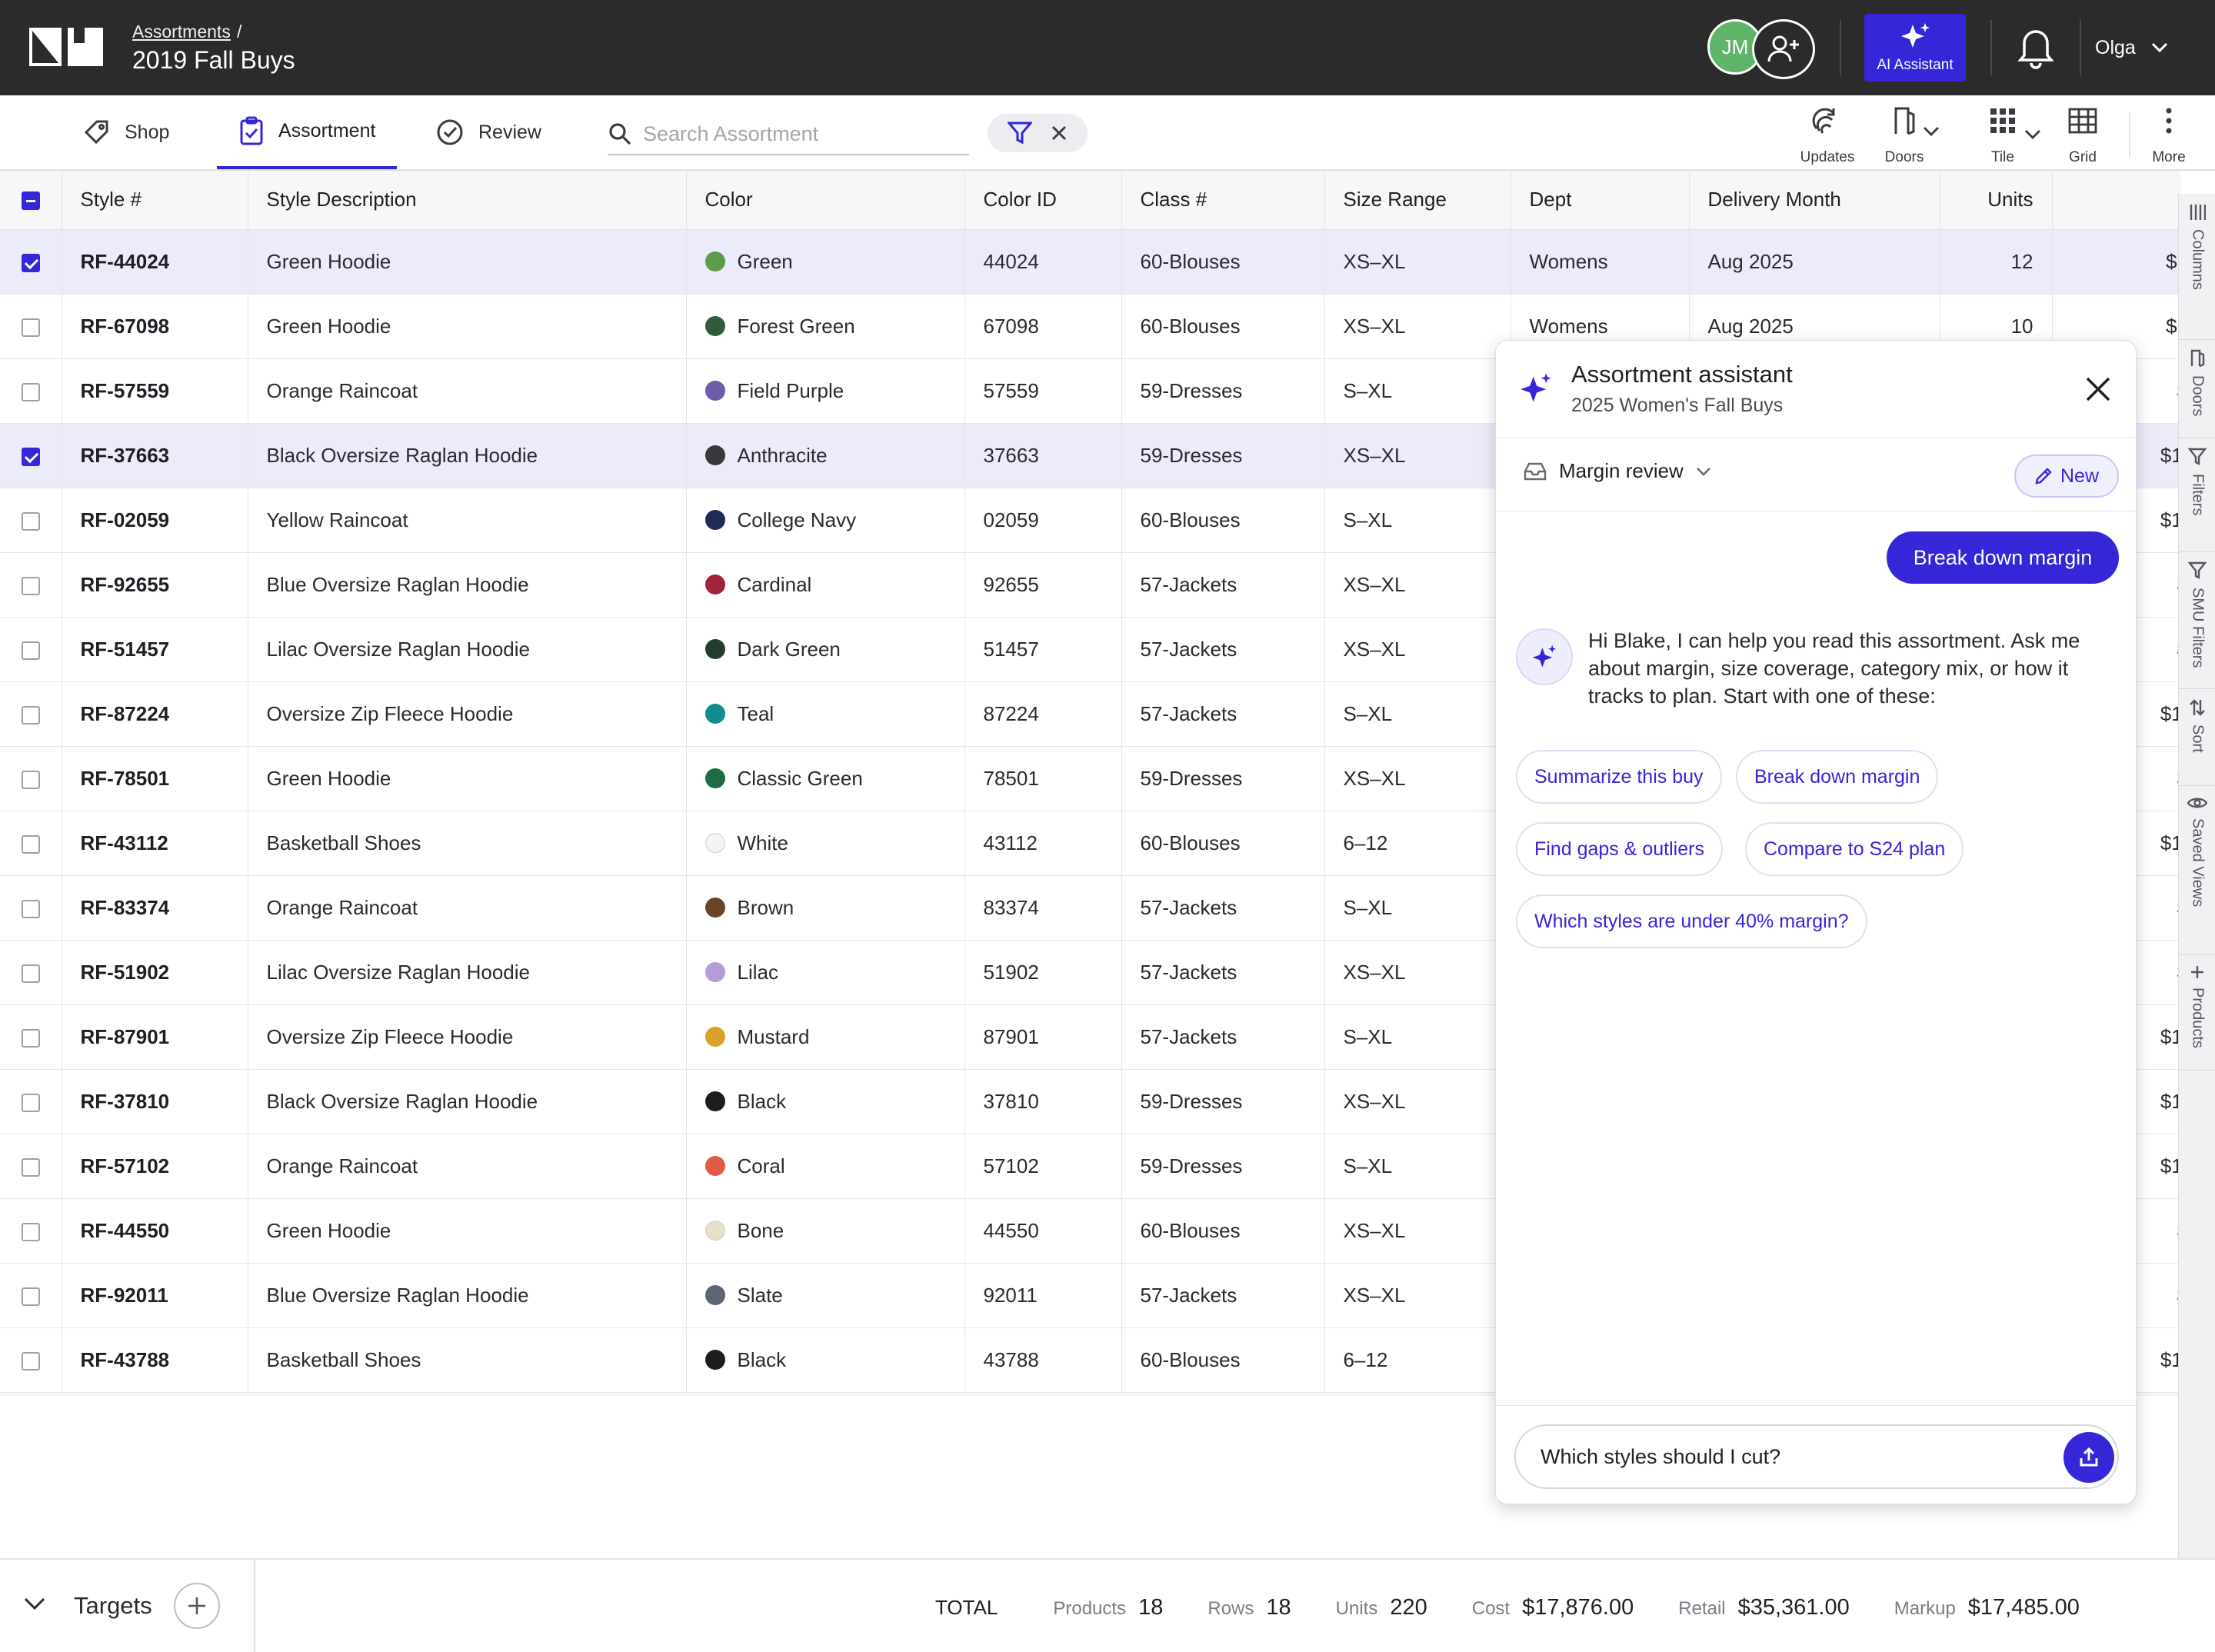  Describe the element at coordinates (2036, 46) in the screenshot. I see `bell-icon` at that location.